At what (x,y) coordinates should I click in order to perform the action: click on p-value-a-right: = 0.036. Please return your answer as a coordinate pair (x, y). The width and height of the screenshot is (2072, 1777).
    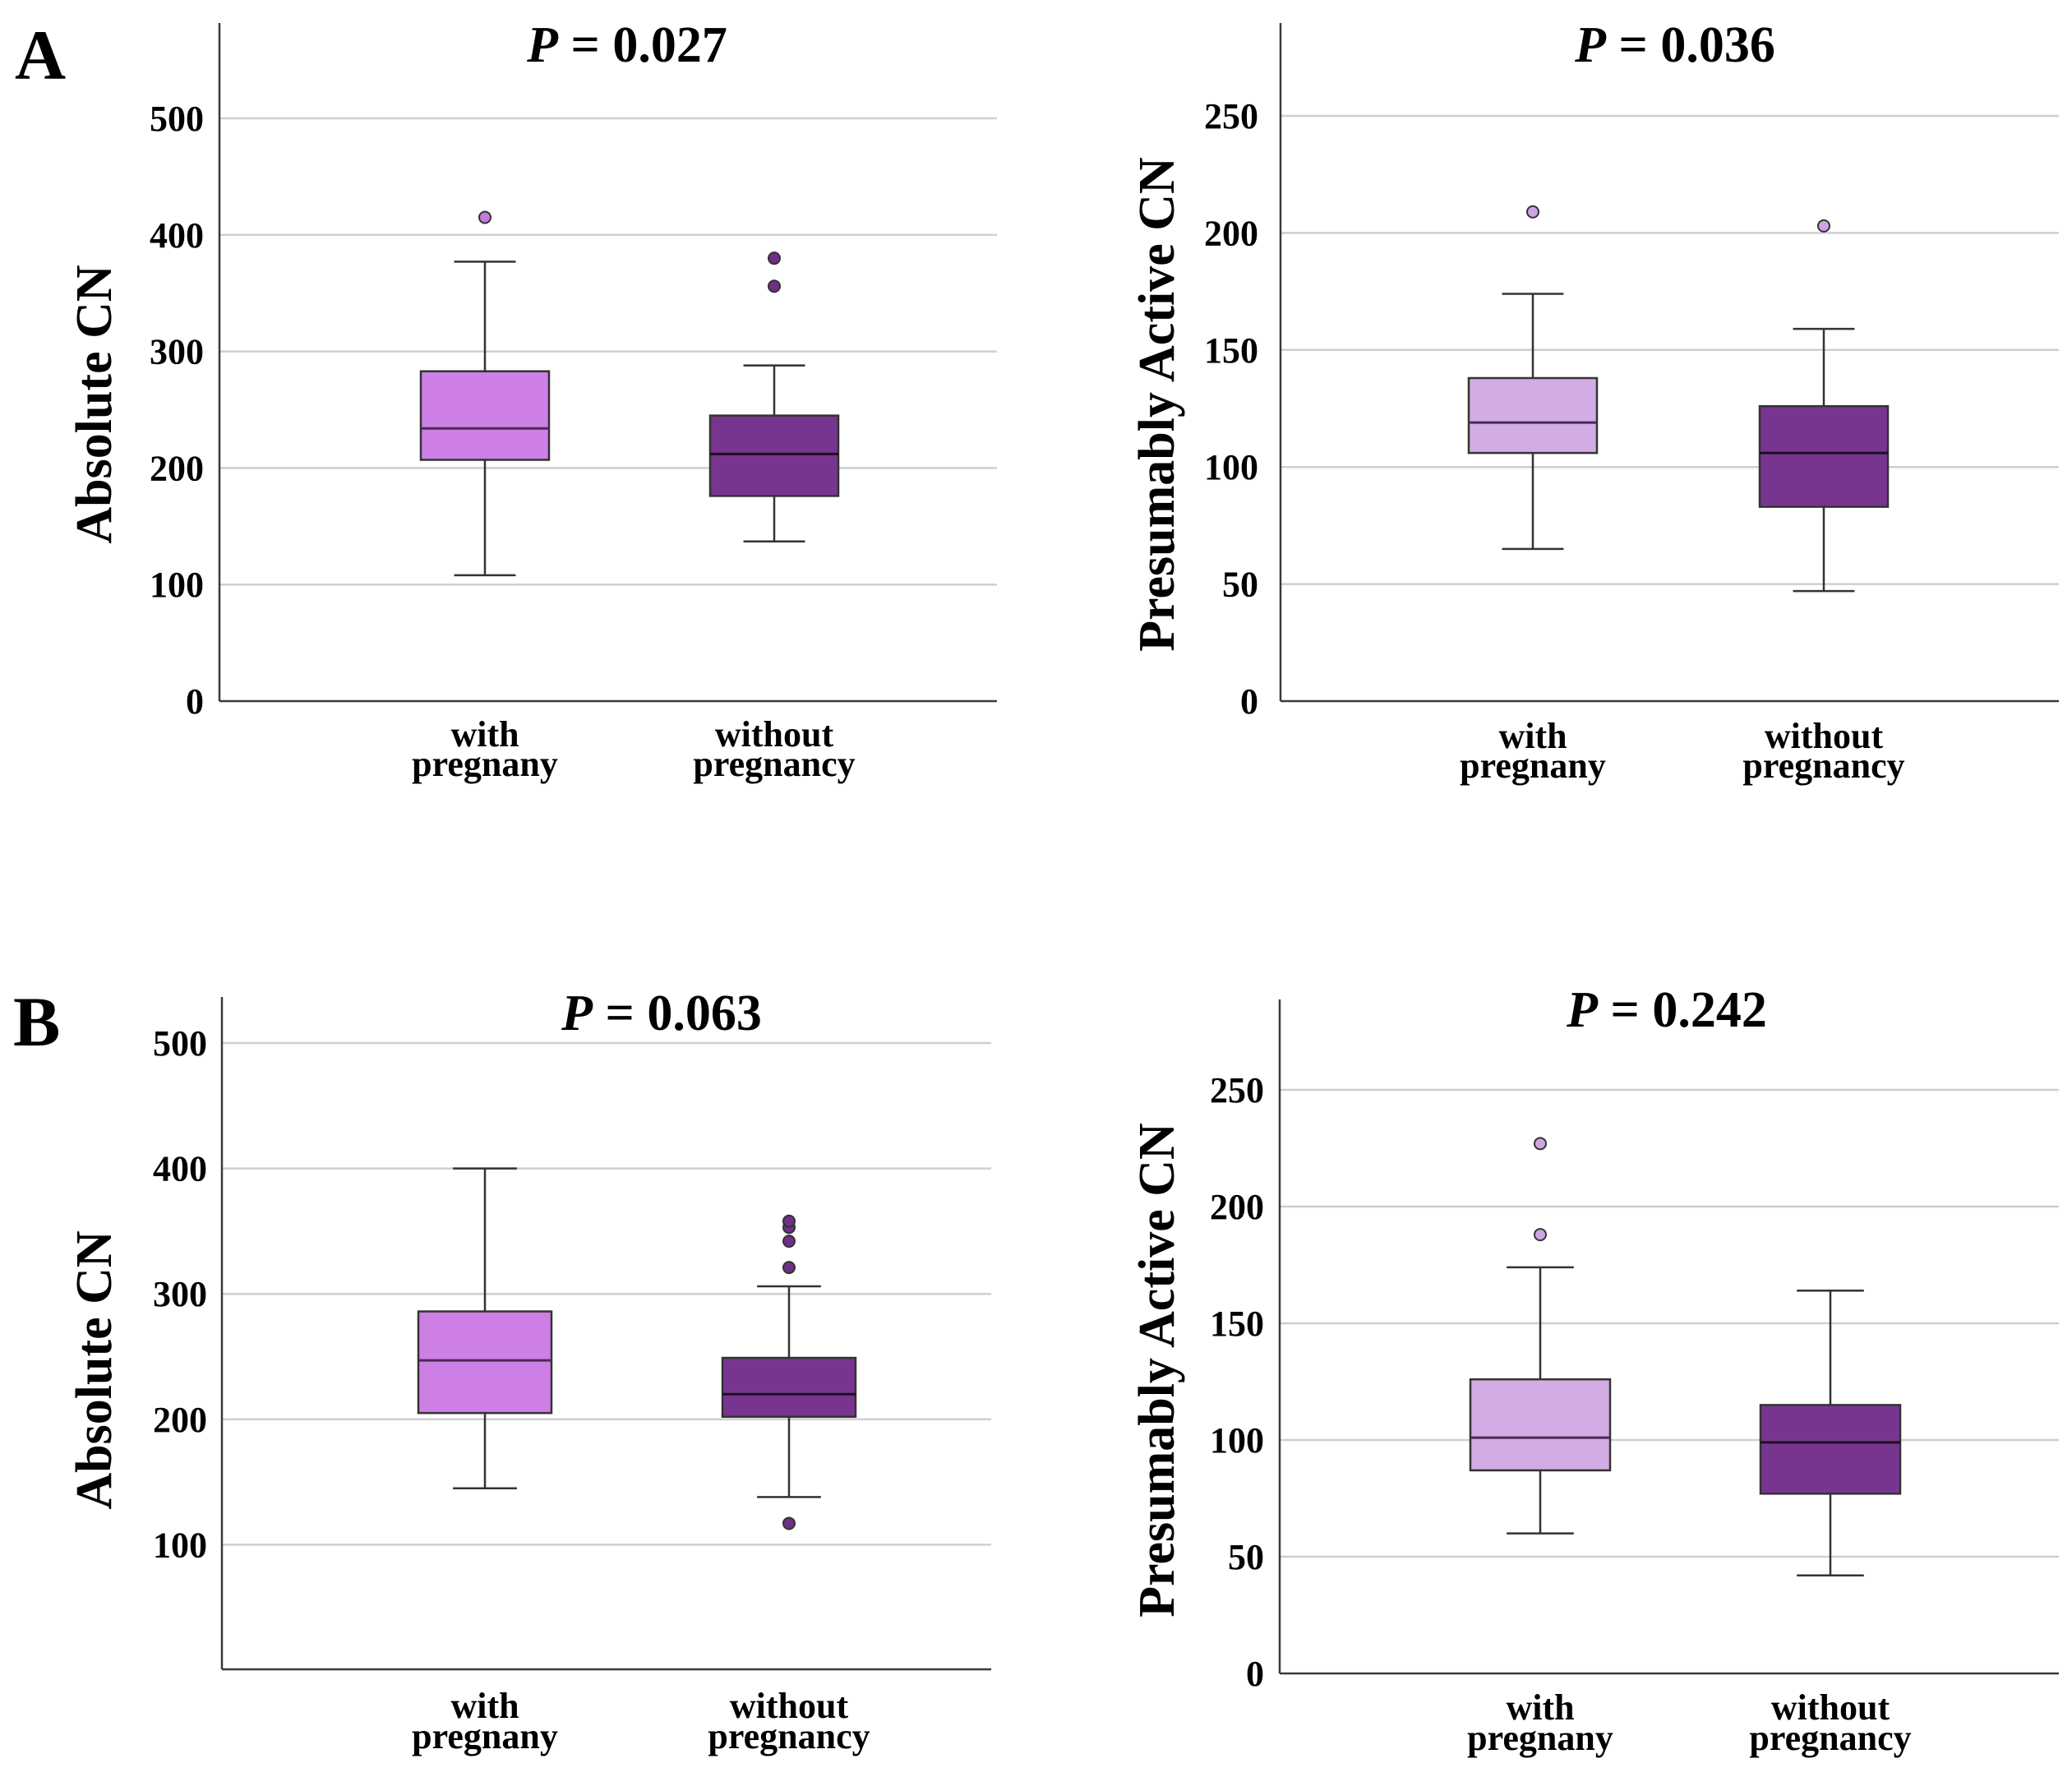
    Looking at the image, I should click on (1690, 45).